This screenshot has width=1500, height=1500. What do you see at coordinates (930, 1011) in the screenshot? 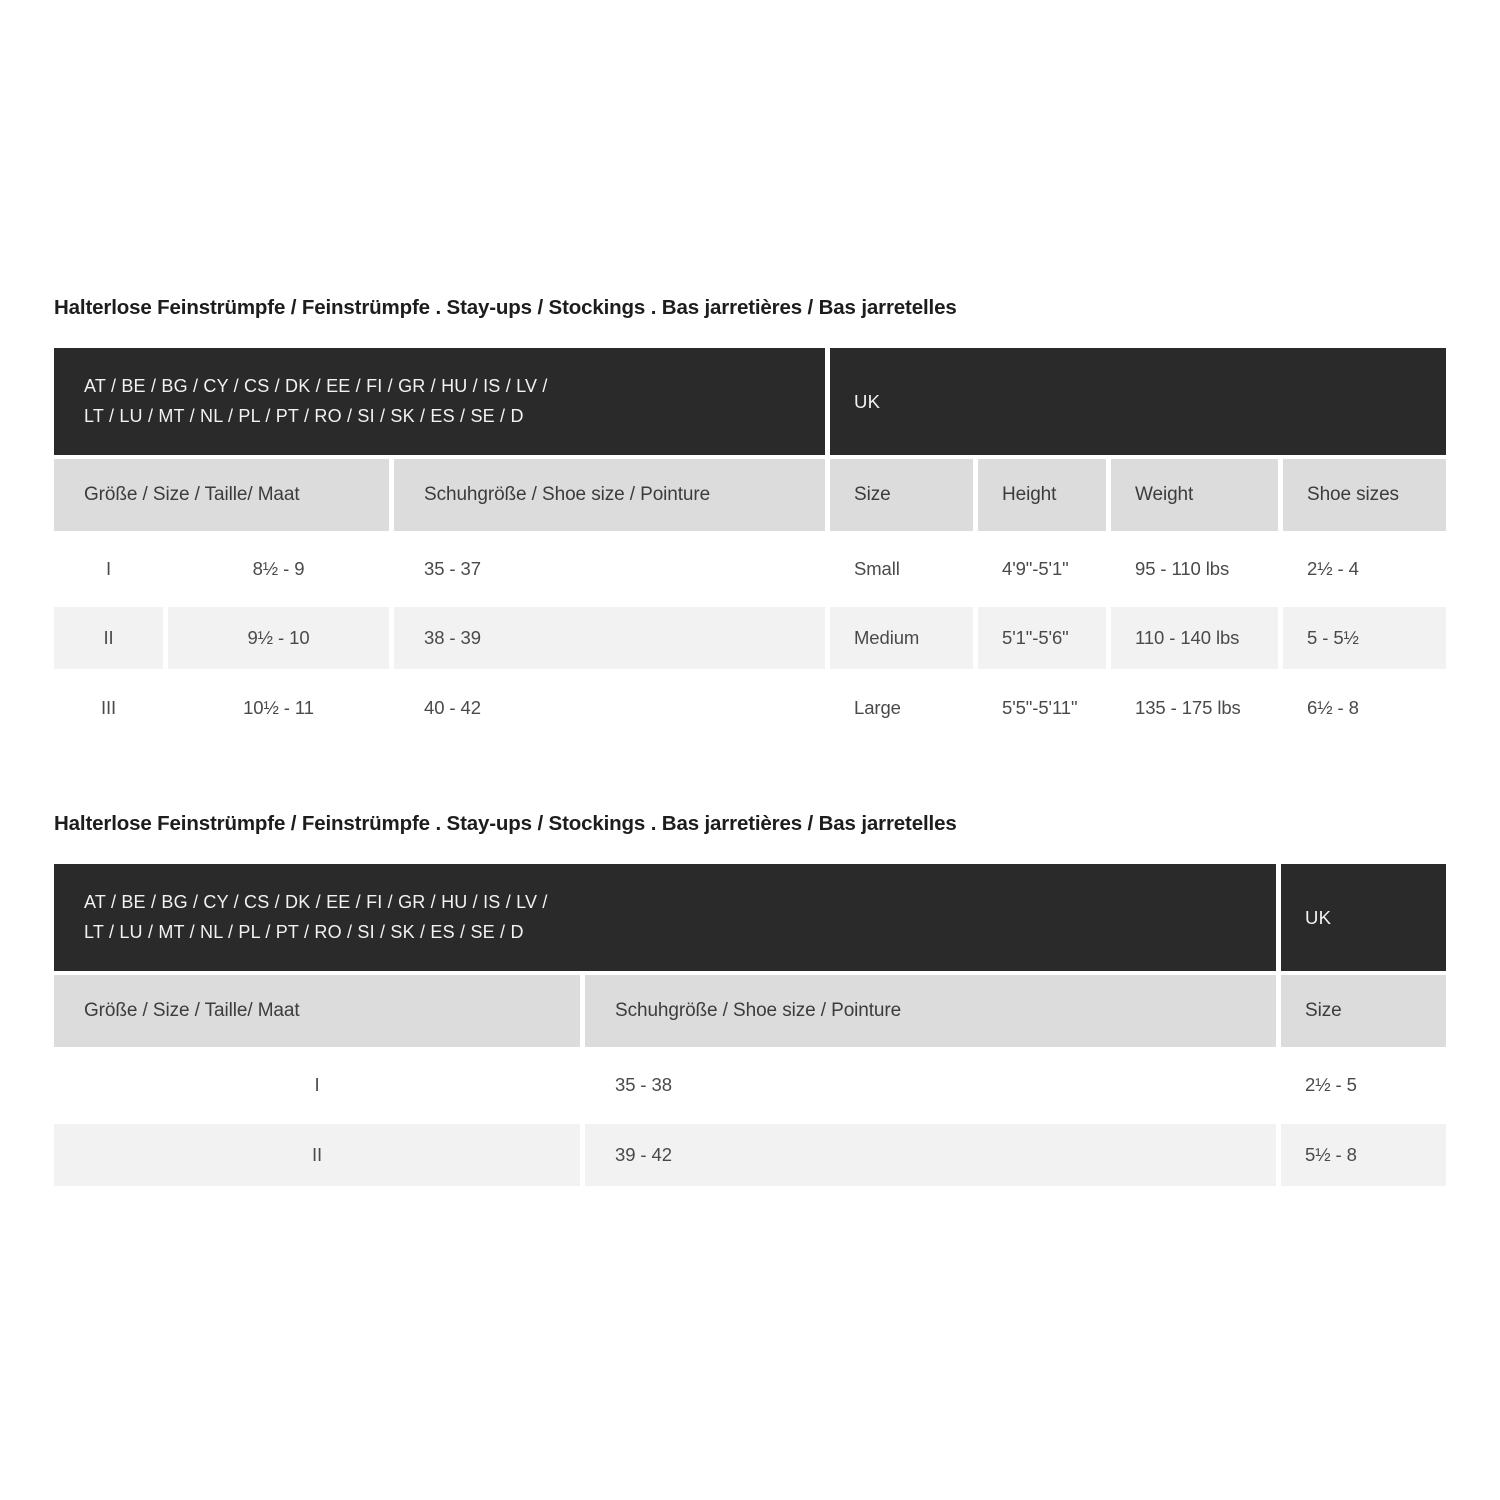
I see `table2-subheader-shoe-size: Schuhgröße / Shoe size / Pointure` at bounding box center [930, 1011].